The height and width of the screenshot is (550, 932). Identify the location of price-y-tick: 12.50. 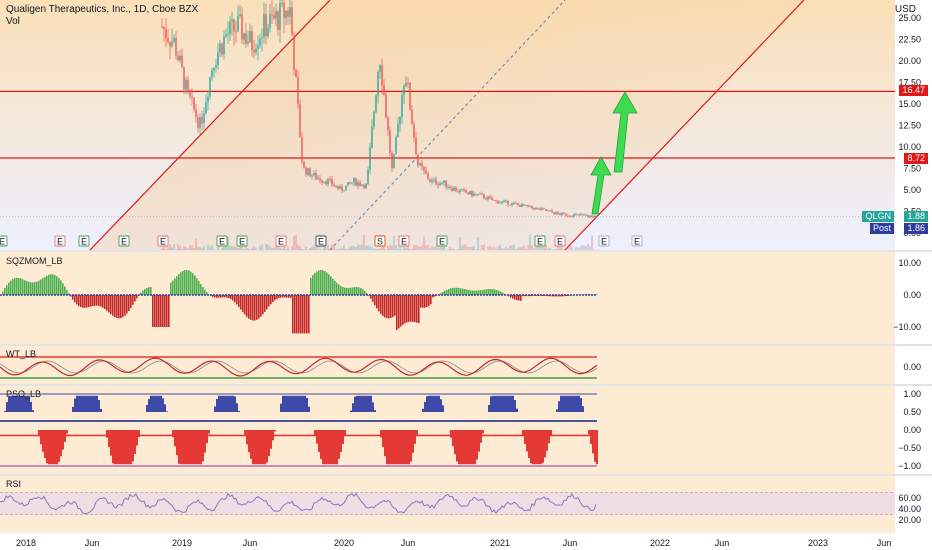
(909, 126).